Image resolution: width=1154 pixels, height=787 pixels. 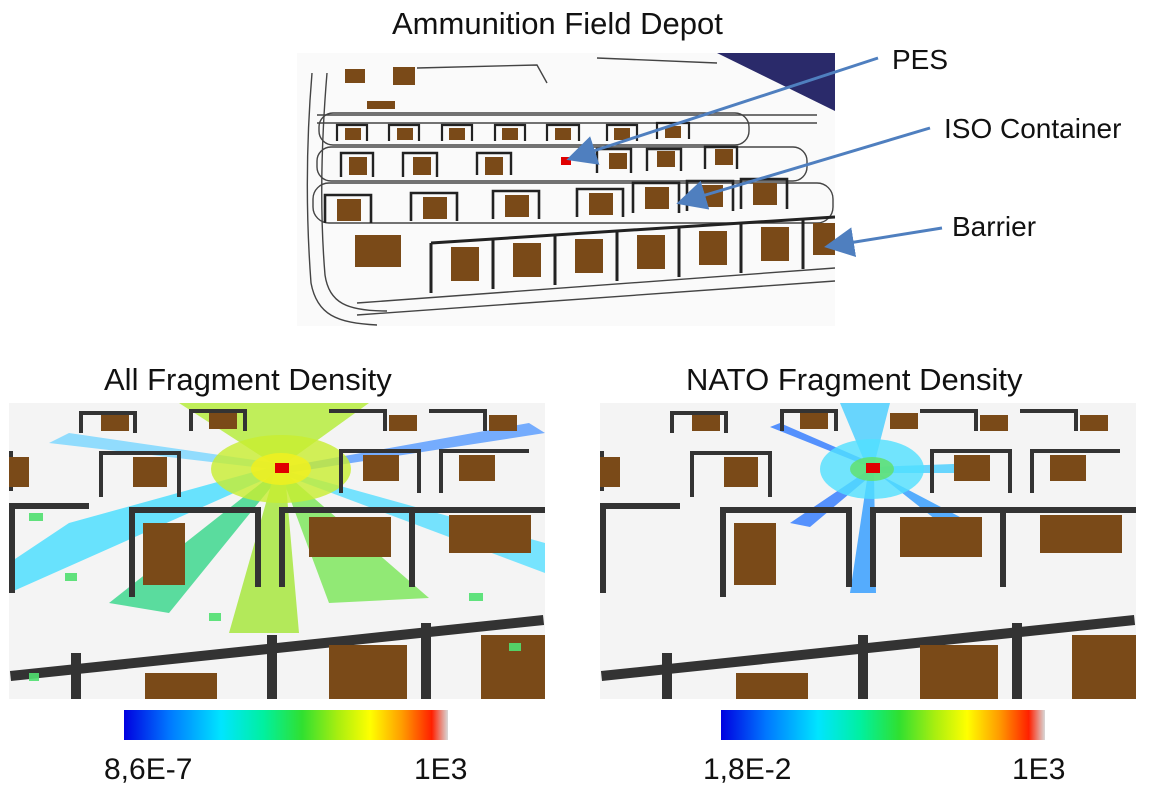 What do you see at coordinates (854, 379) in the screenshot?
I see `nato-fragment-title: NATO Fragment Density` at bounding box center [854, 379].